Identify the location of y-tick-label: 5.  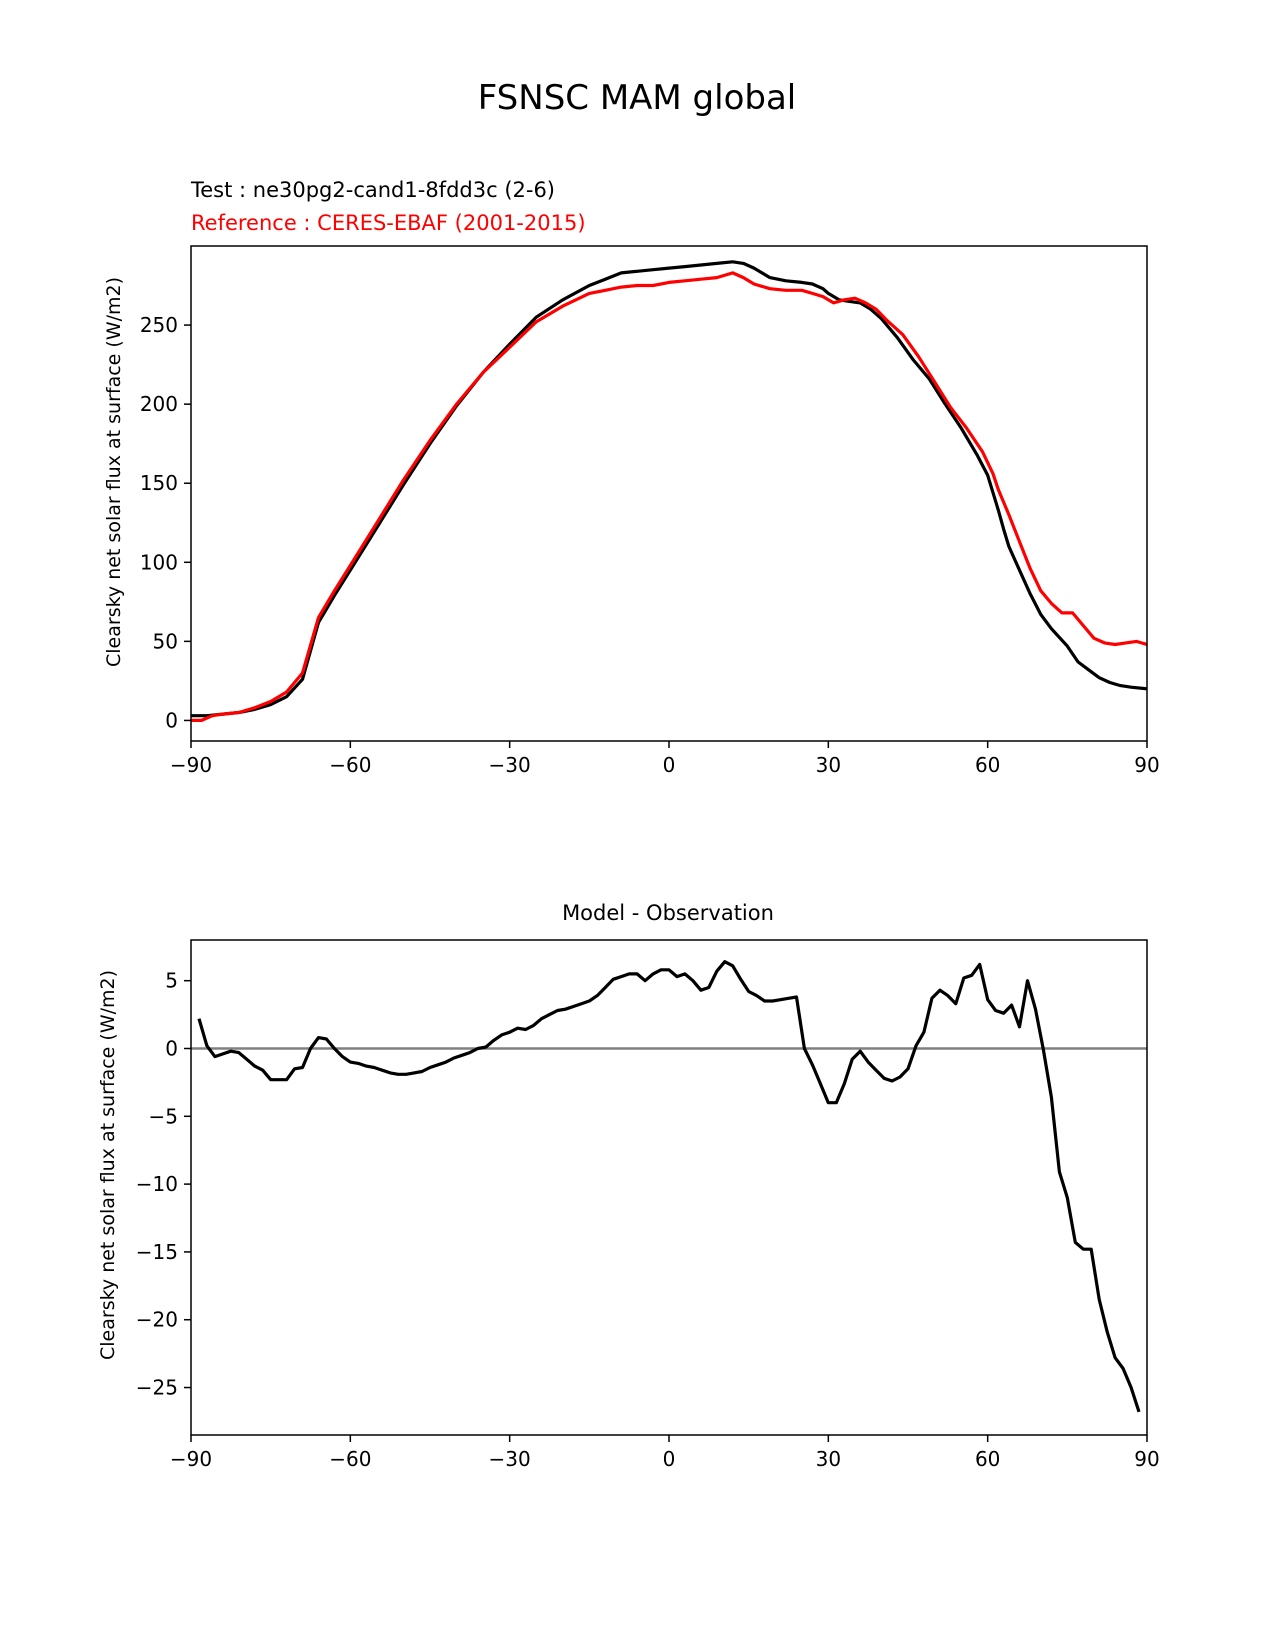
(171, 981).